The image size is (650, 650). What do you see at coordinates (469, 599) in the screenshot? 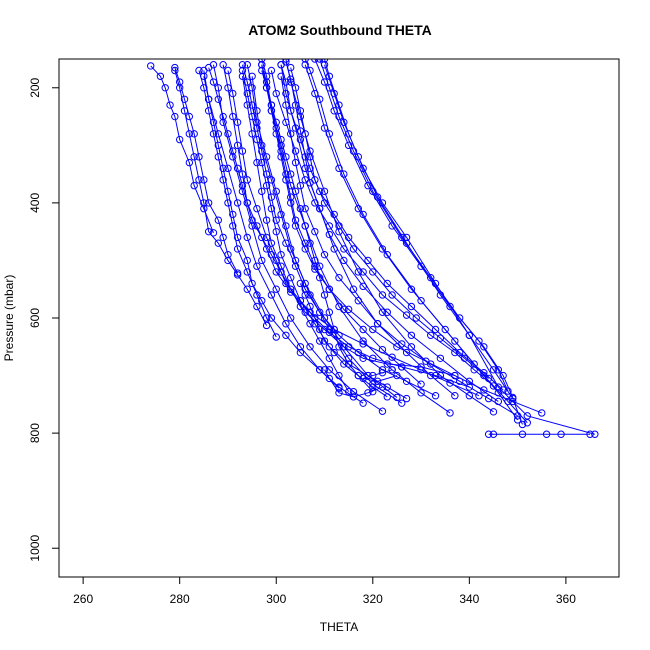
I see `x-tick-label: 340` at bounding box center [469, 599].